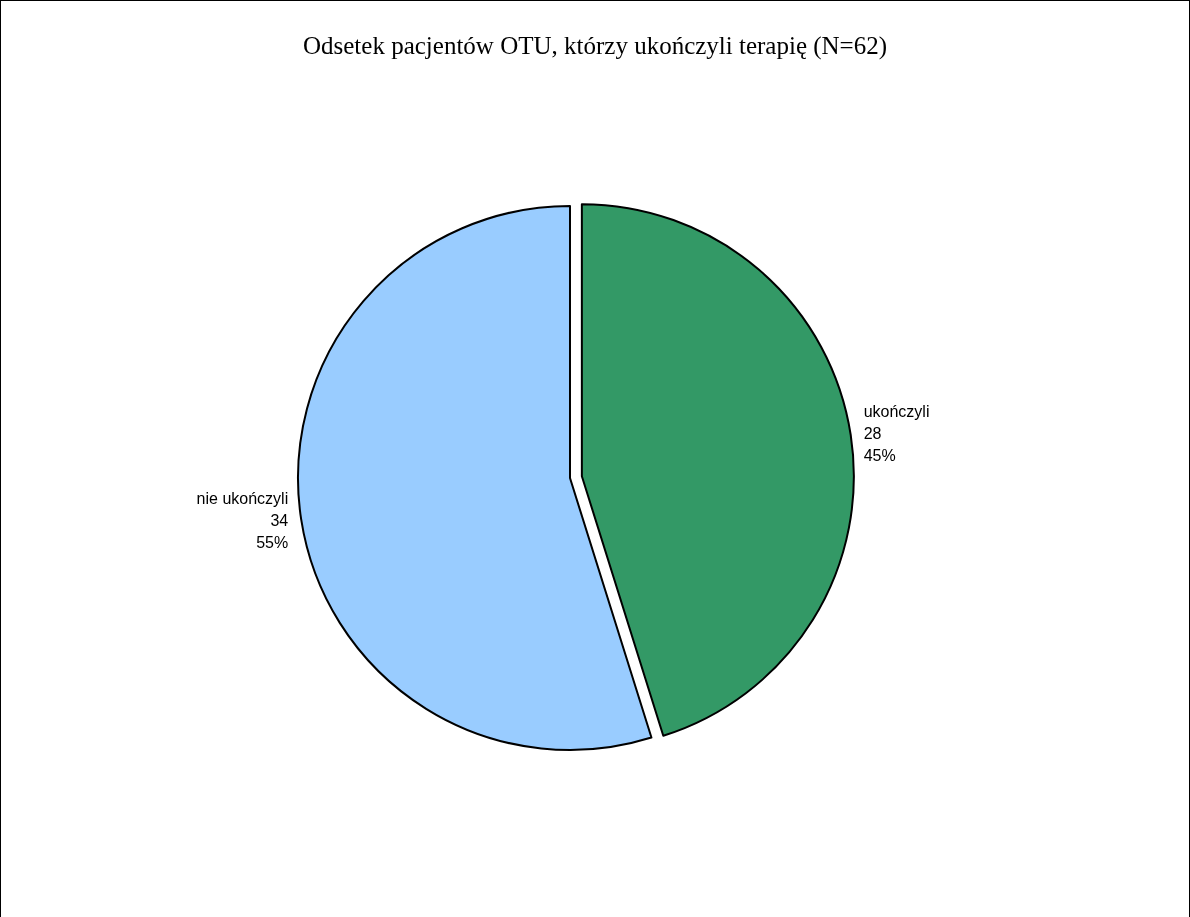 Image resolution: width=1190 pixels, height=917 pixels. I want to click on chart-title: Odsetek pacjentów OTU, którzy ukończyli terapię (N=62), so click(595, 46).